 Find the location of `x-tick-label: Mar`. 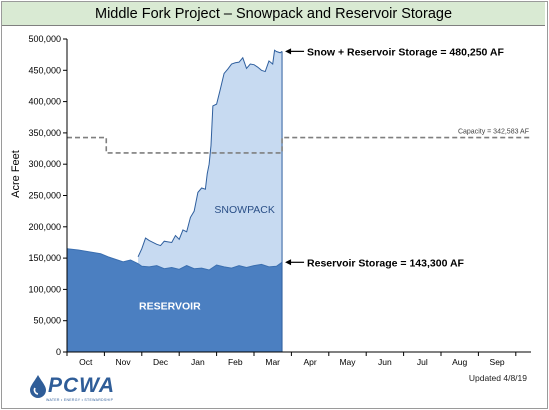

x-tick-label: Mar is located at coordinates (272, 362).